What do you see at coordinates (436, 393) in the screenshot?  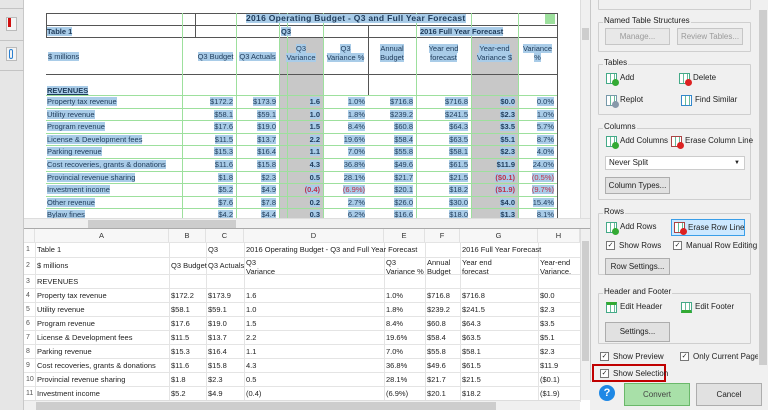 I see `grid-cell: $20.1` at bounding box center [436, 393].